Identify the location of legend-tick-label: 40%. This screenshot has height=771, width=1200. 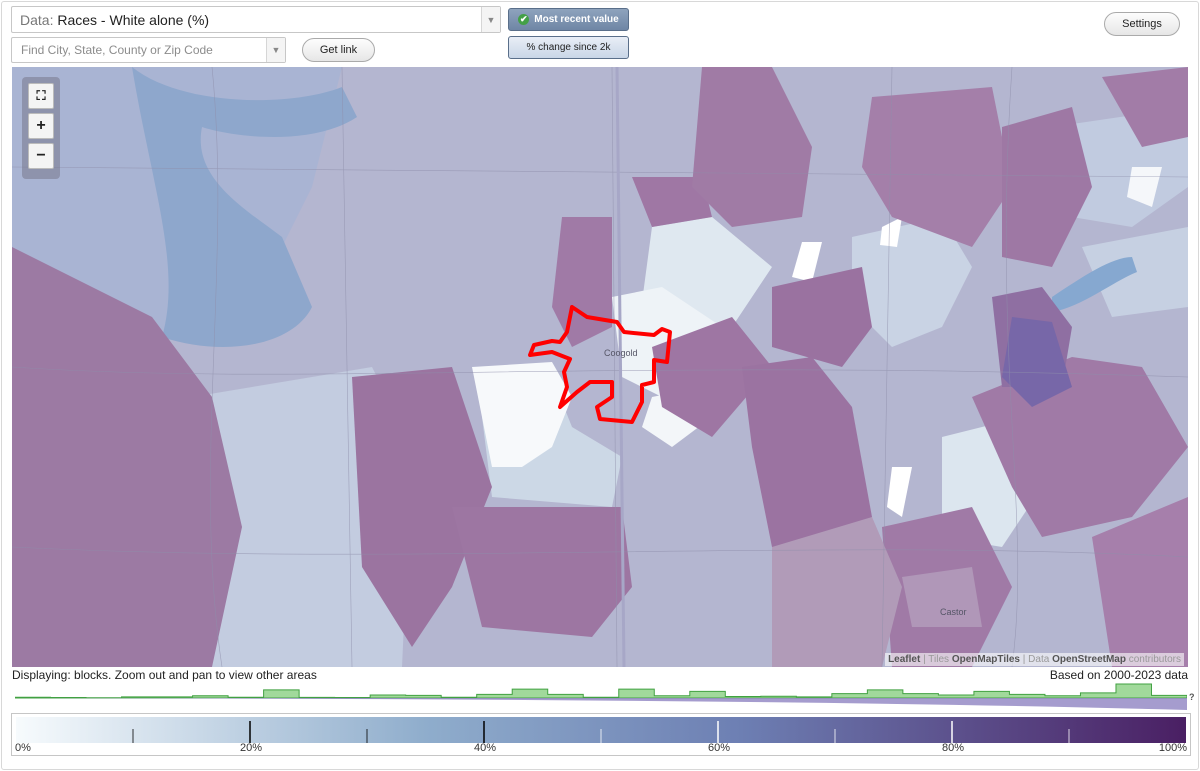
(485, 748).